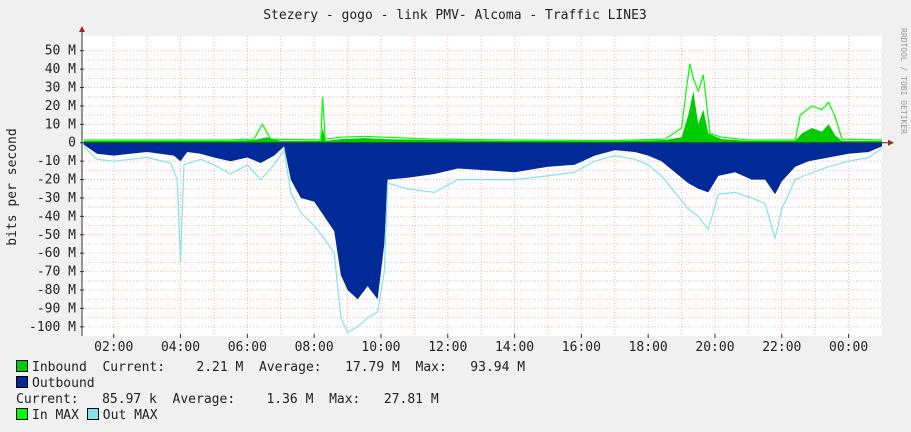 This screenshot has height=432, width=911. Describe the element at coordinates (56, 180) in the screenshot. I see `y-tick-label: -20 M` at that location.